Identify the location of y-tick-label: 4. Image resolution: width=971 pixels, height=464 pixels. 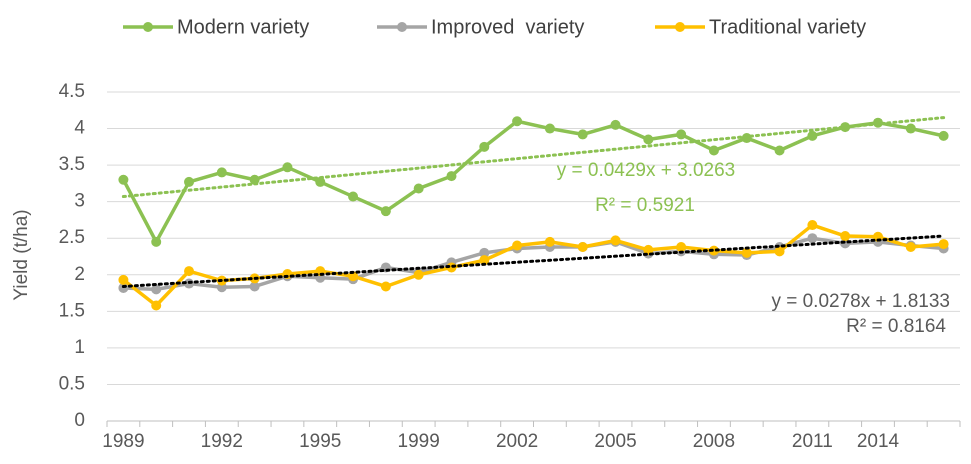
(79, 128).